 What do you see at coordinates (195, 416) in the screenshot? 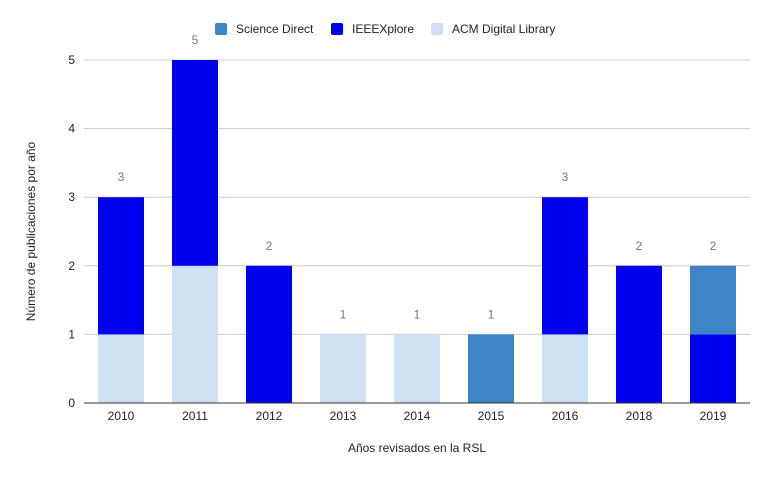
I see `x-tick-label: 2011` at bounding box center [195, 416].